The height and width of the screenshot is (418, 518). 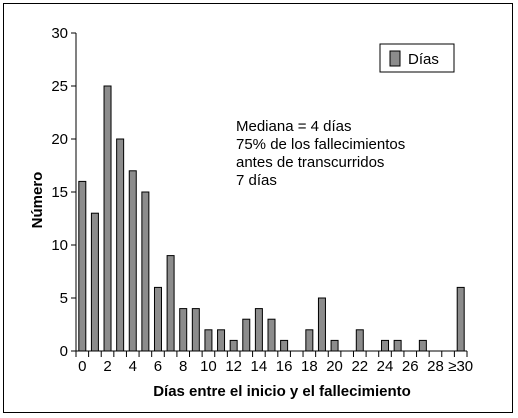 What do you see at coordinates (460, 366) in the screenshot?
I see `x-tick-label: ≥30` at bounding box center [460, 366].